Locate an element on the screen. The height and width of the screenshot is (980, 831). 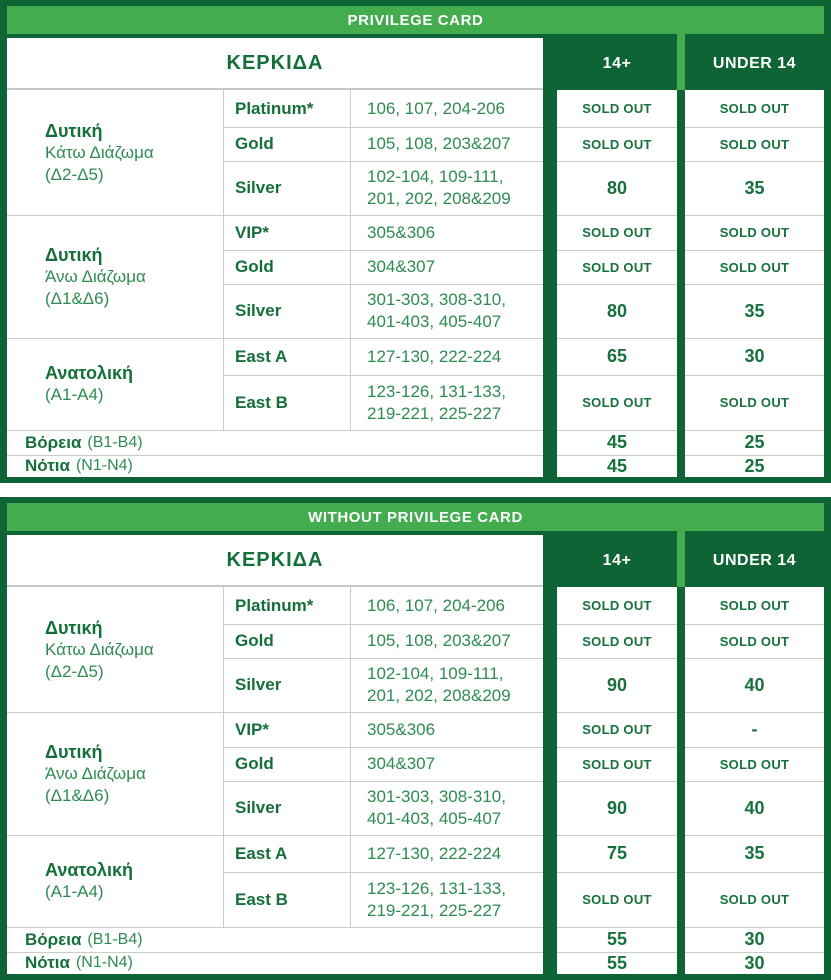
tier-row: VIP* 305&306 is located at coordinates (383, 729).